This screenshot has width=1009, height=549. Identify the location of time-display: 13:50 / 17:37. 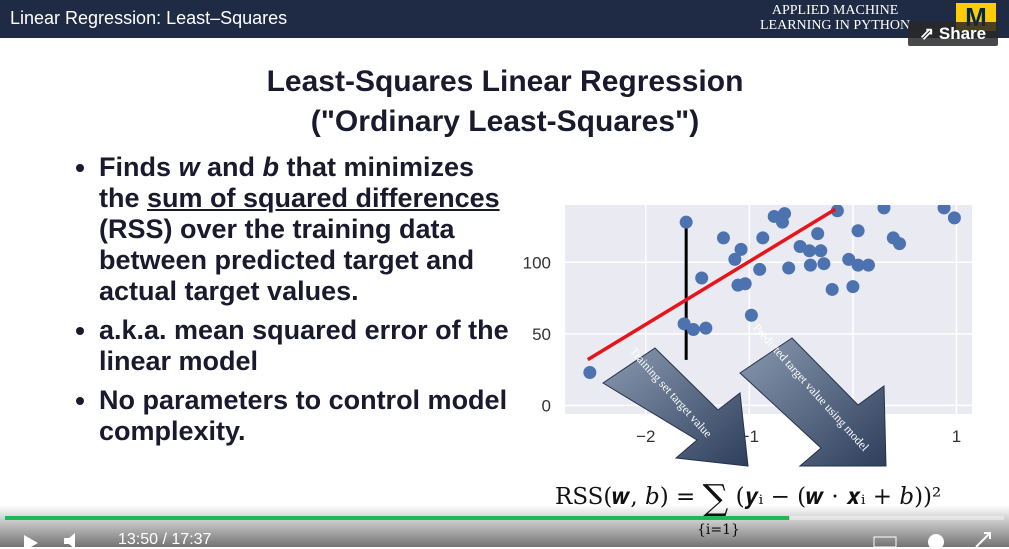
(164, 540).